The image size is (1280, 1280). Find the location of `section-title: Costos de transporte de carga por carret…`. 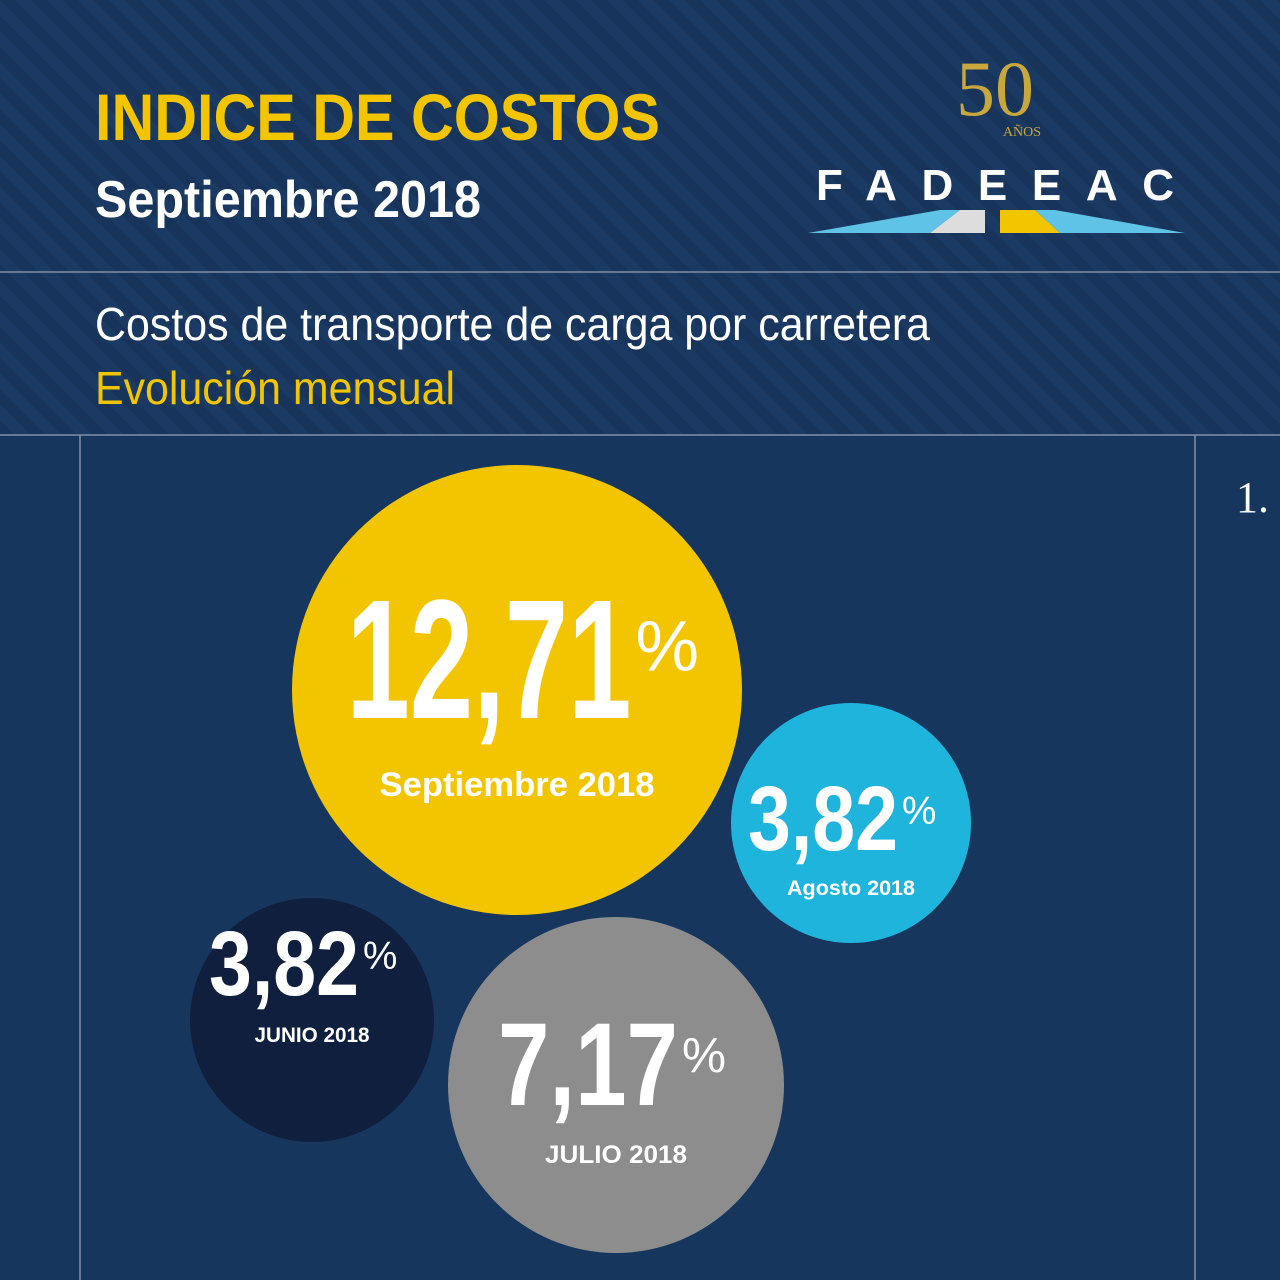

section-title: Costos de transporte de carga por carret… is located at coordinates (512, 324).